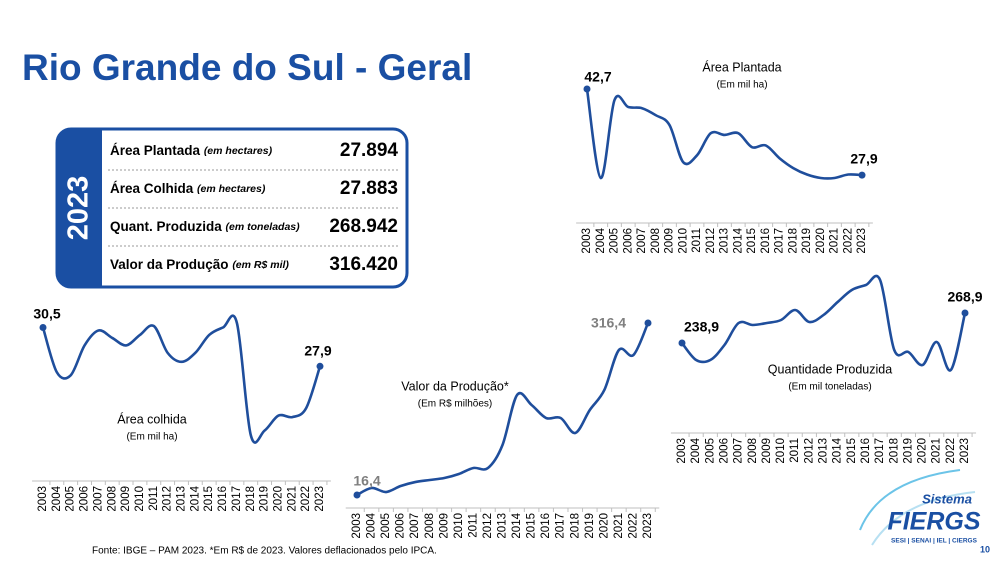  Describe the element at coordinates (741, 66) in the screenshot. I see `chart-title: Área Plantada` at that location.